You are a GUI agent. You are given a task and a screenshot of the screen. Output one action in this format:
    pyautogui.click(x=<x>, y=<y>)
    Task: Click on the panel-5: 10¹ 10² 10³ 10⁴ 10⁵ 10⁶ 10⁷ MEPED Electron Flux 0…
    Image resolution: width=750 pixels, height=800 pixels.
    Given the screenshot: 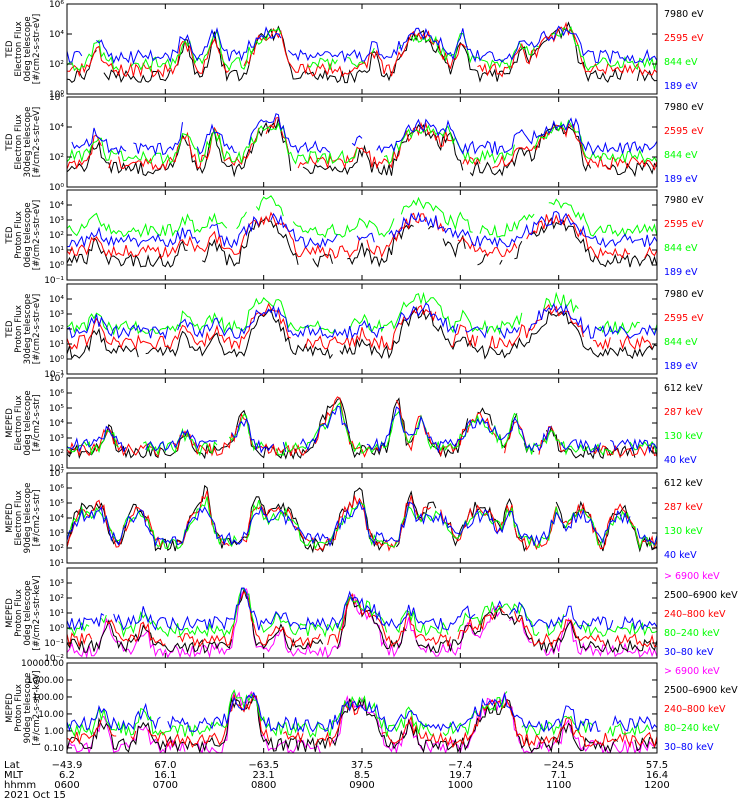 What is the action you would take?
    pyautogui.click(x=354, y=424)
    